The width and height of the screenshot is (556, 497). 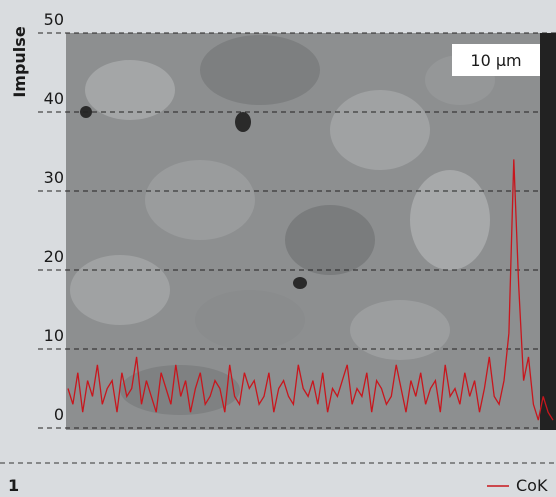 I want to click on y-tick-label: 0, so click(x=59, y=414).